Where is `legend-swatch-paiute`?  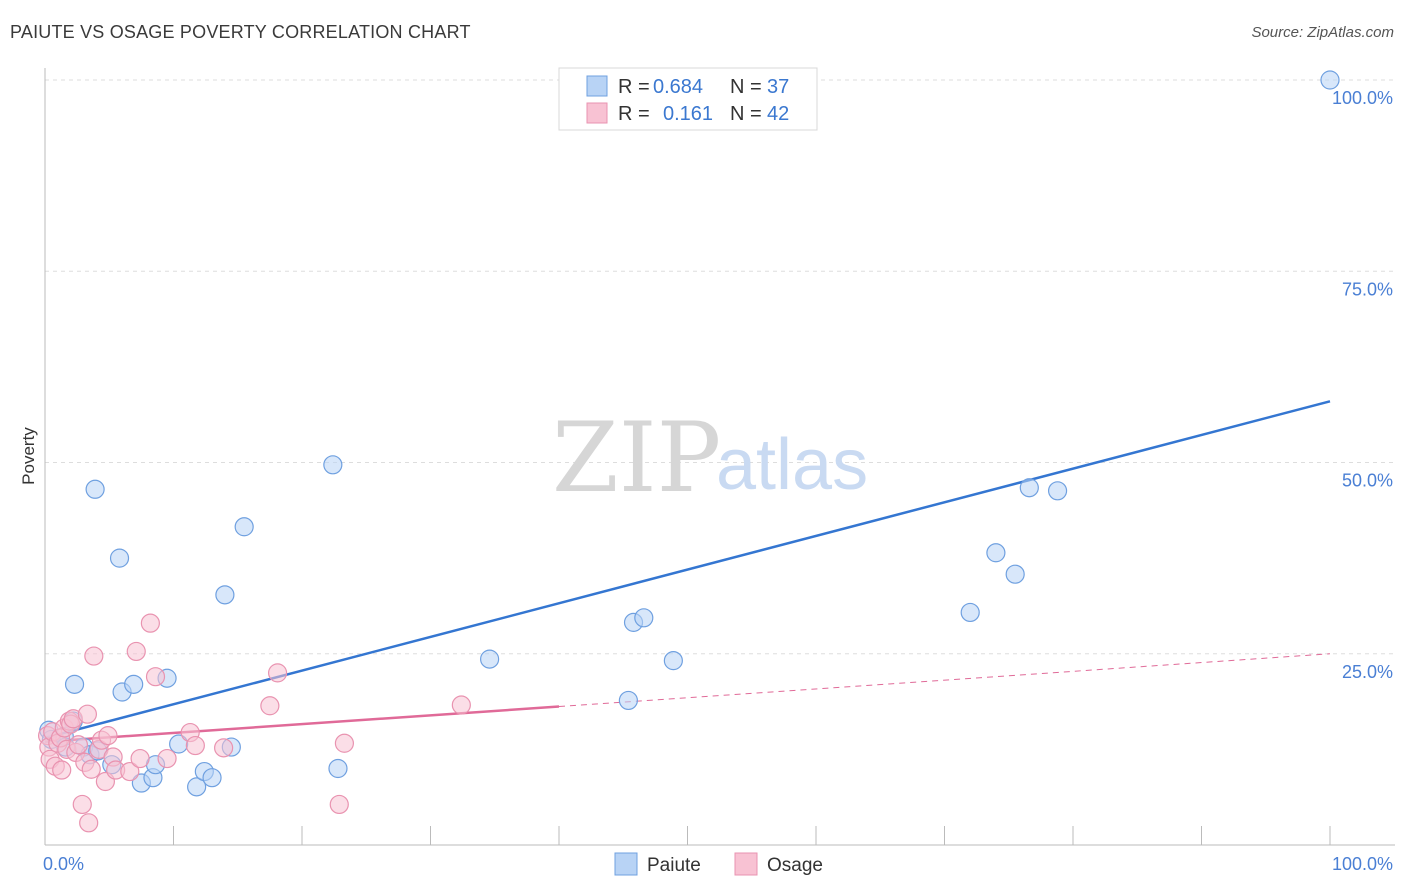
legend-swatch-paiute is located at coordinates (597, 86).